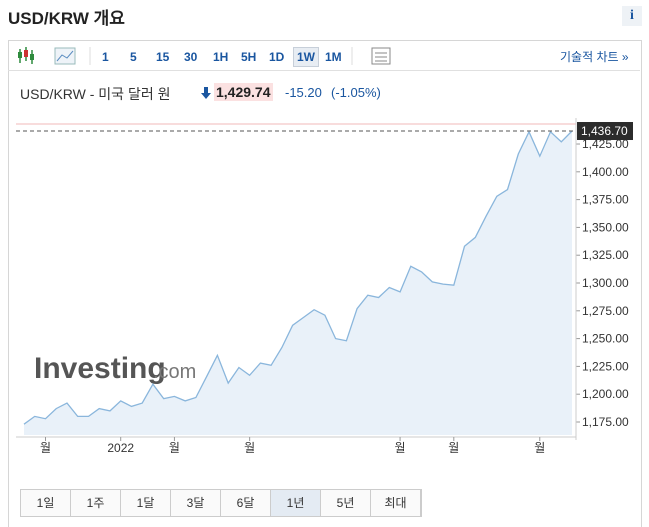 Image resolution: width=649 pixels, height=527 pixels. Describe the element at coordinates (277, 57) in the screenshot. I see `interval-button: 1D` at that location.